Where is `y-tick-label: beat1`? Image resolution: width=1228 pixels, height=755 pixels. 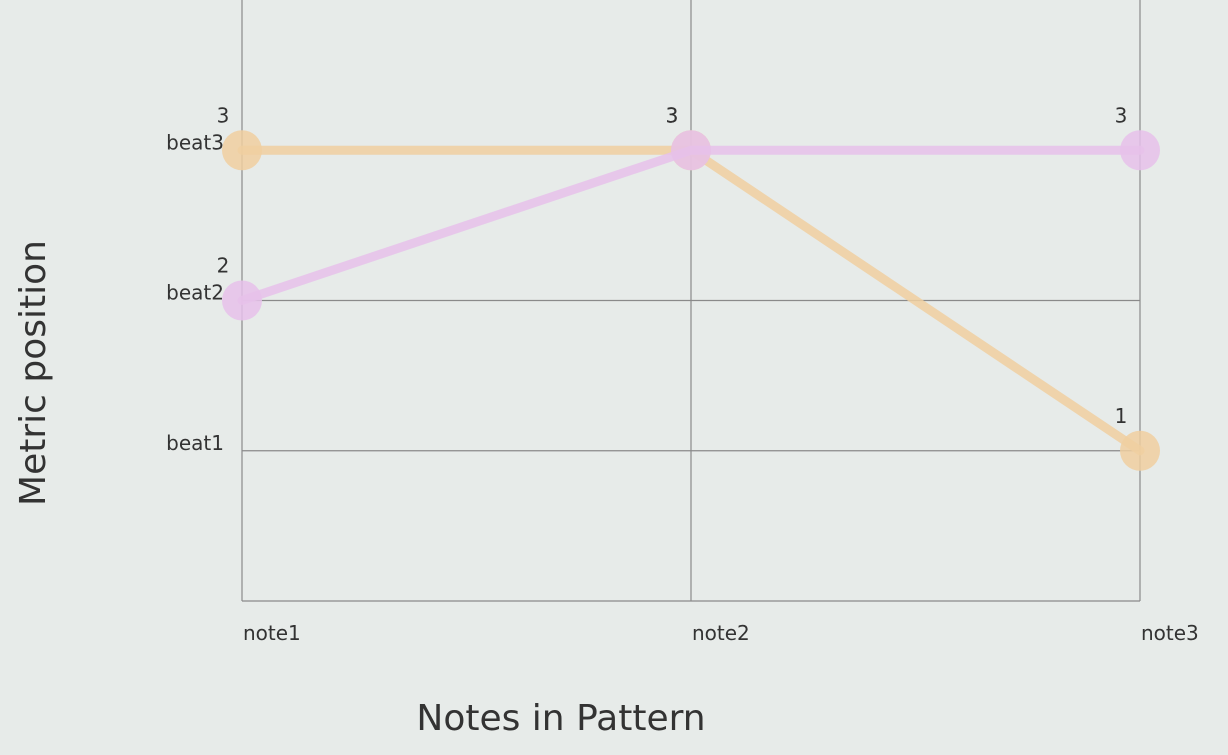 y-tick-label: beat1 is located at coordinates (195, 443).